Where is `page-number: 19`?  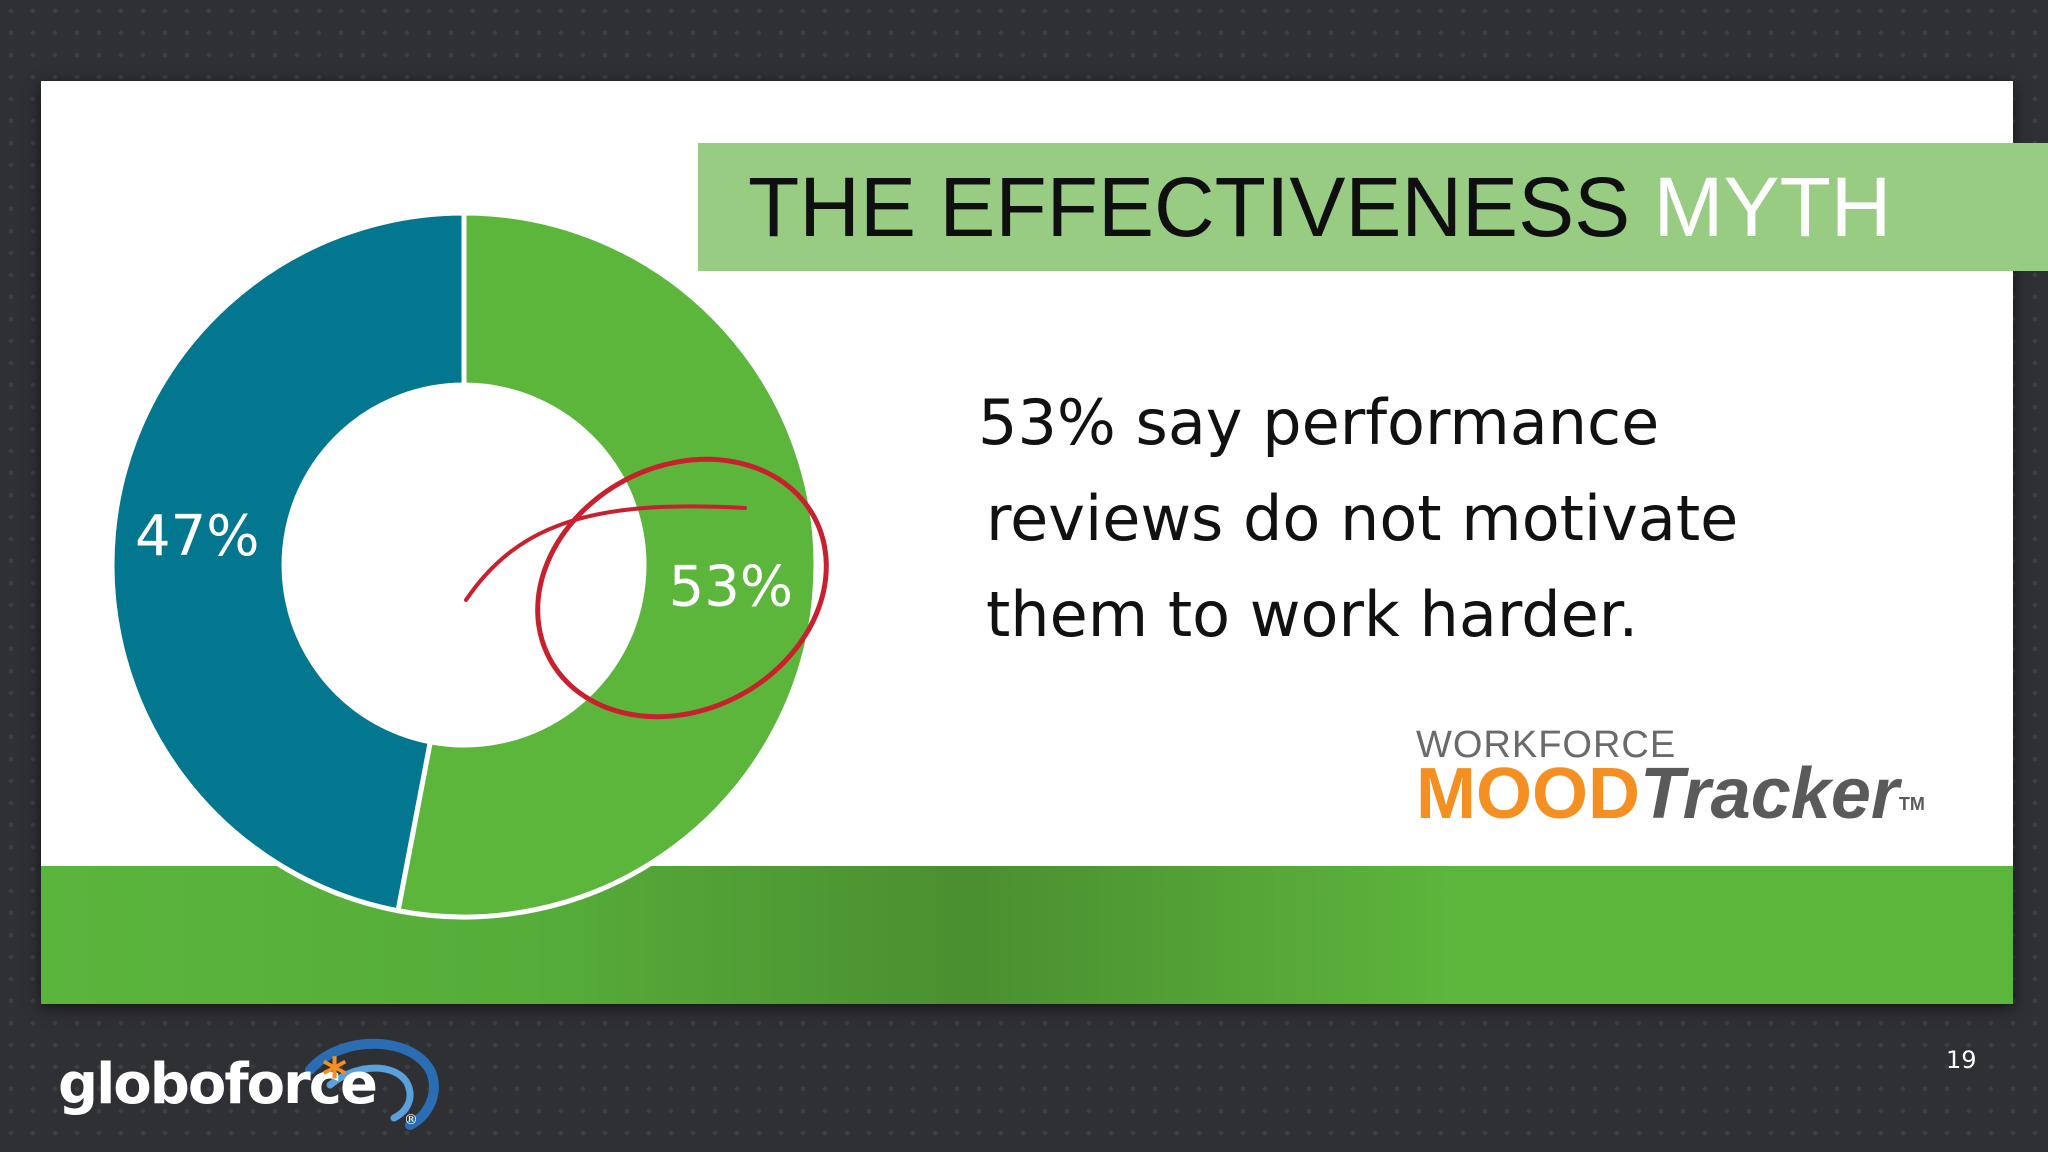 page-number: 19 is located at coordinates (1961, 1060).